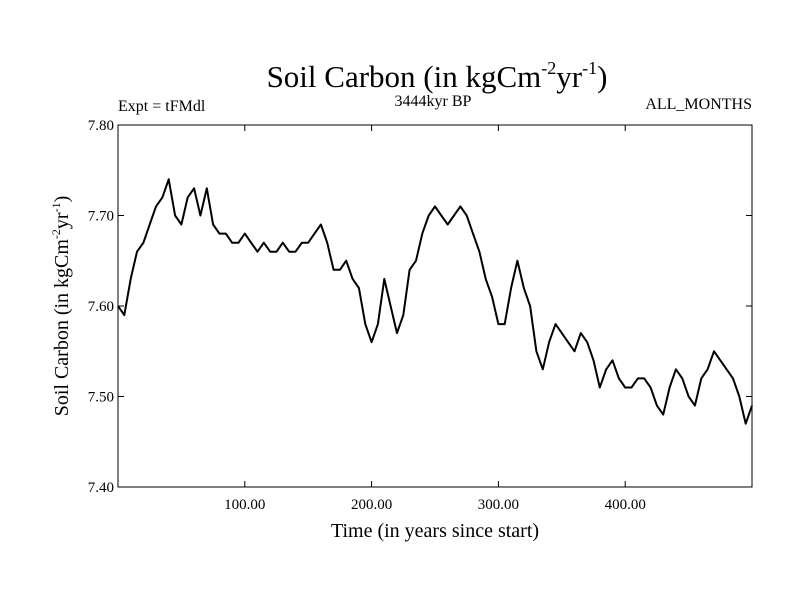  What do you see at coordinates (162, 106) in the screenshot?
I see `experiment-label: Expt = tFMdl` at bounding box center [162, 106].